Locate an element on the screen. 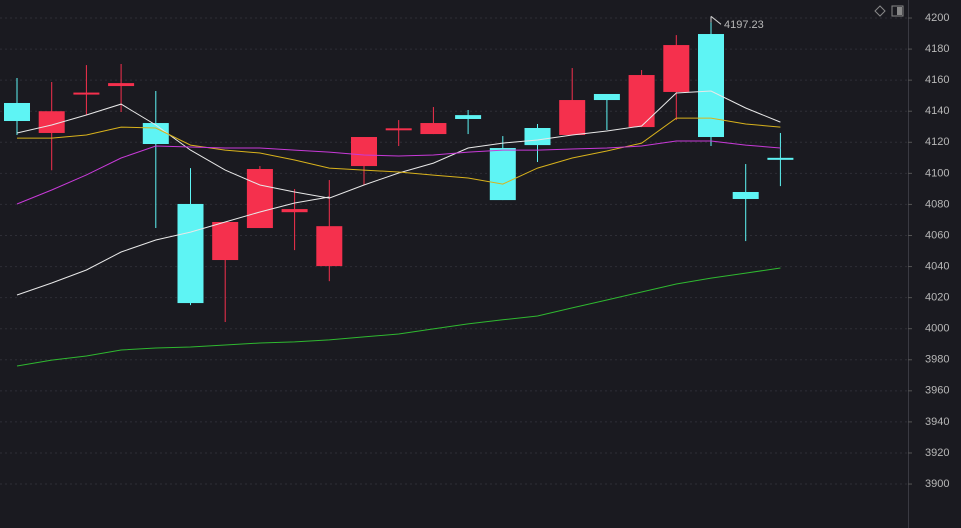  high-label: 4197.23 is located at coordinates (744, 25).